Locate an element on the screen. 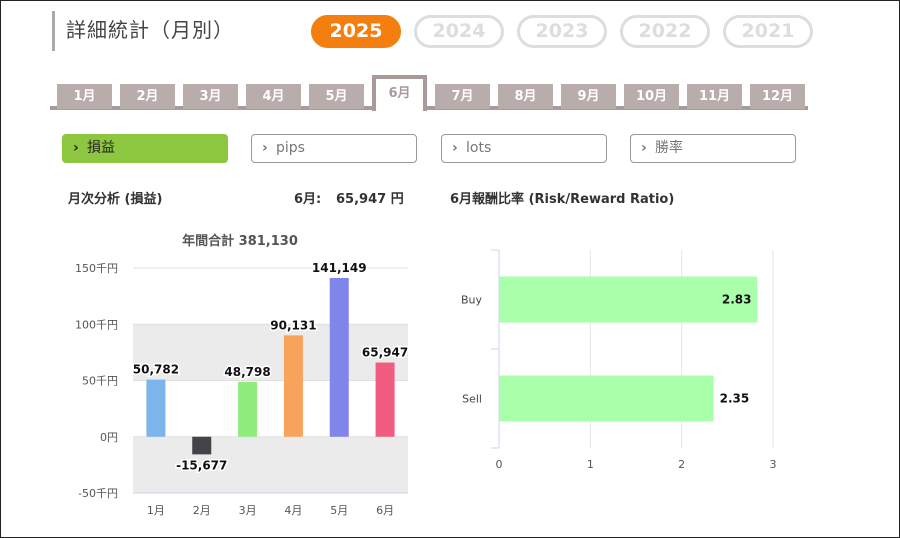 The width and height of the screenshot is (900, 538). month-tab-2: 2月 is located at coordinates (147, 96).